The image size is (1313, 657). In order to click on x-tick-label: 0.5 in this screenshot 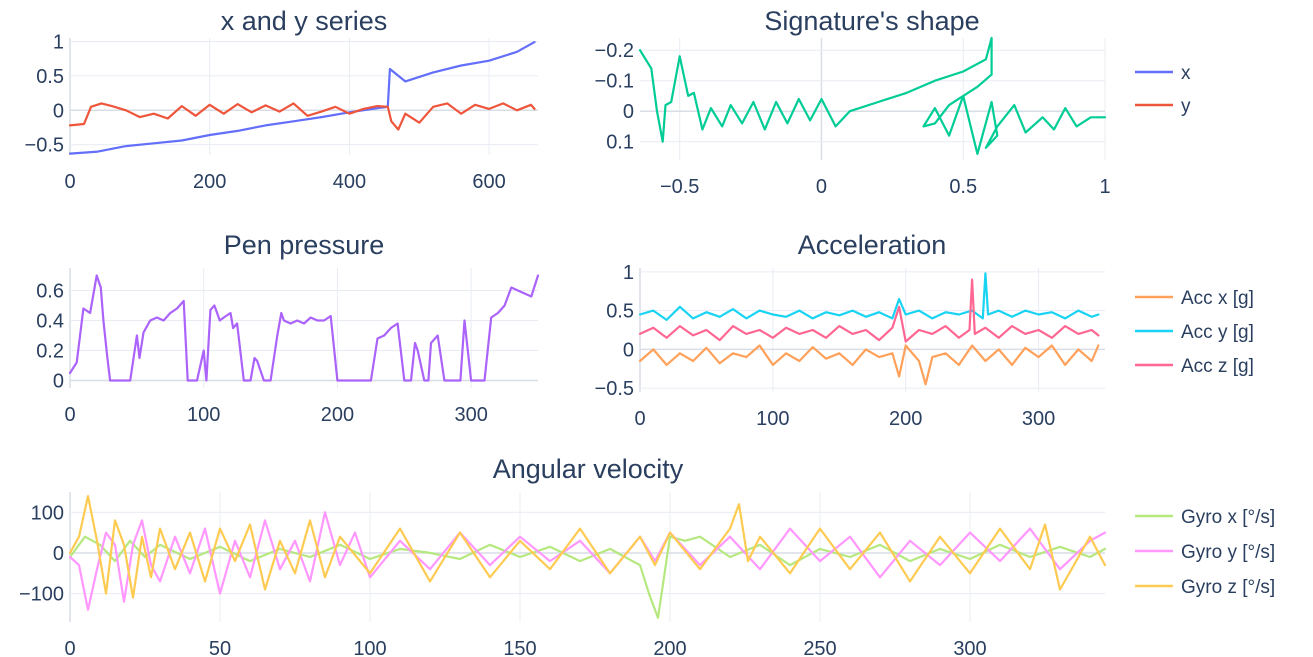, I will do `click(963, 187)`.